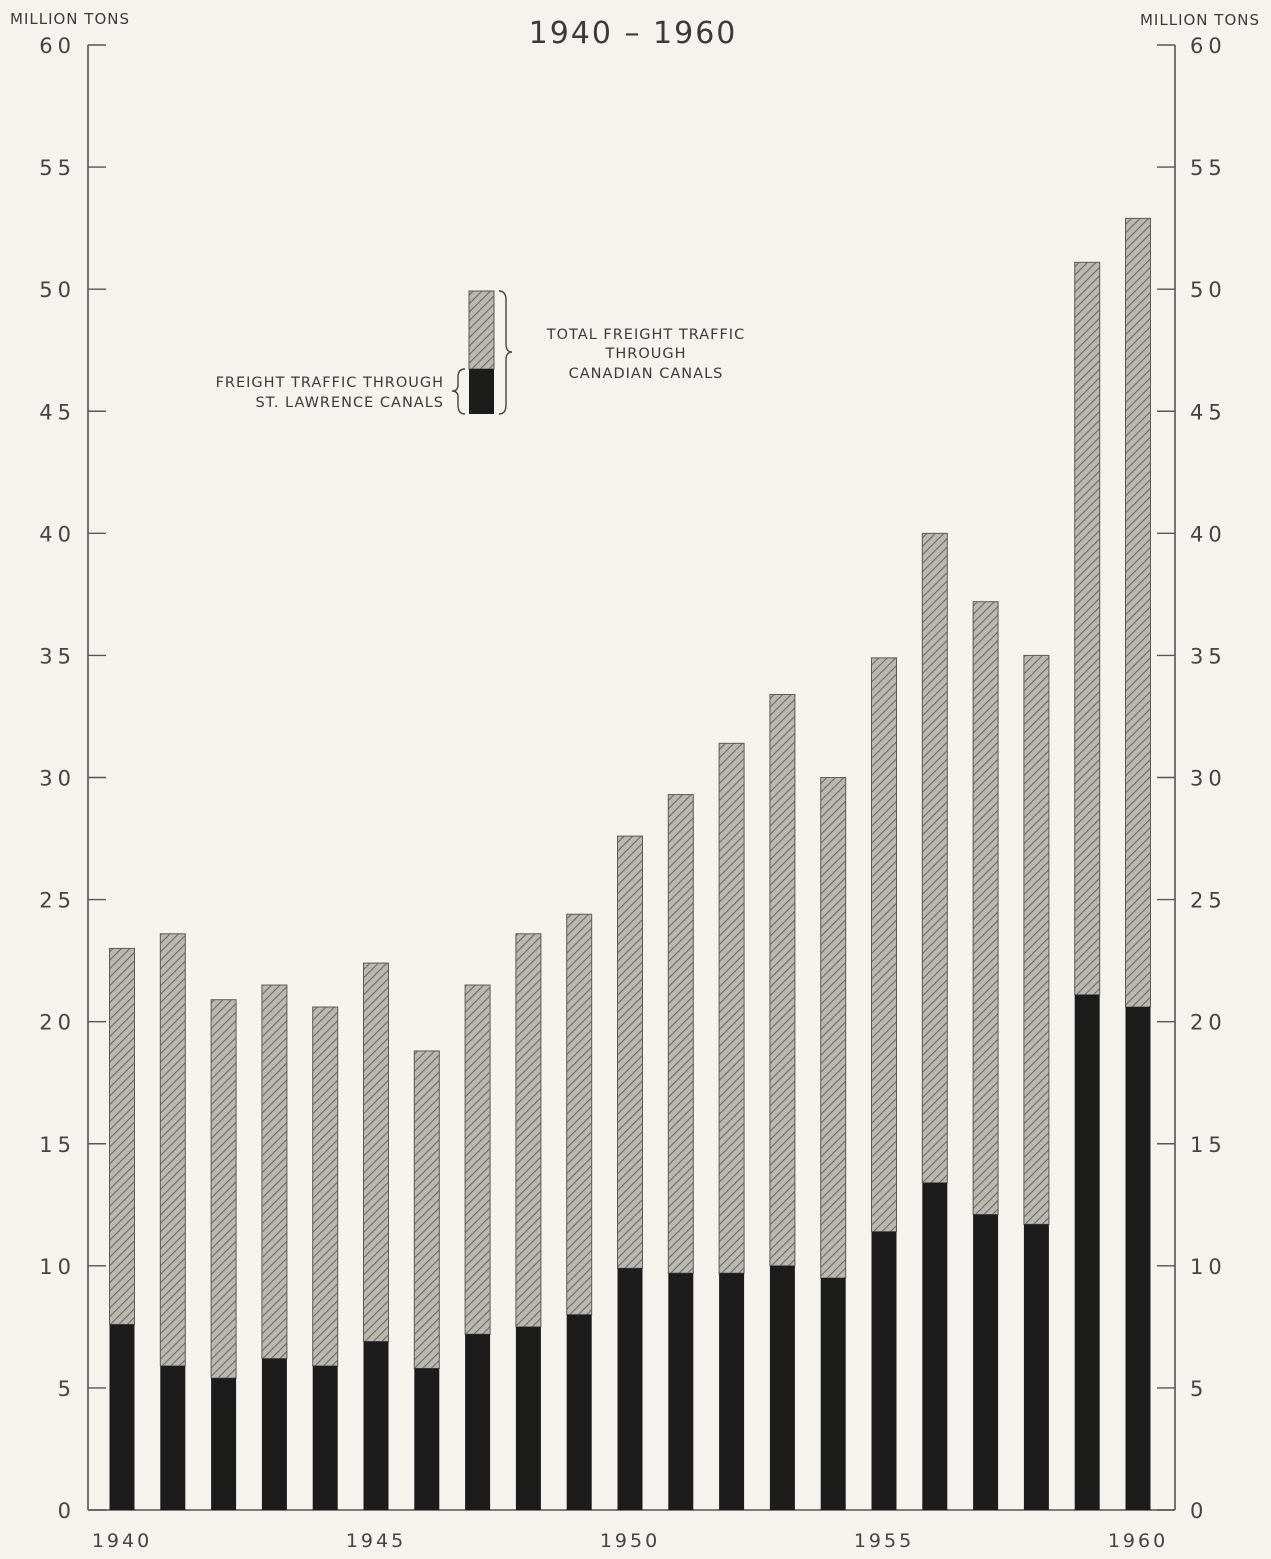 The image size is (1271, 1559). I want to click on bar-total-1954, so click(833, 1028).